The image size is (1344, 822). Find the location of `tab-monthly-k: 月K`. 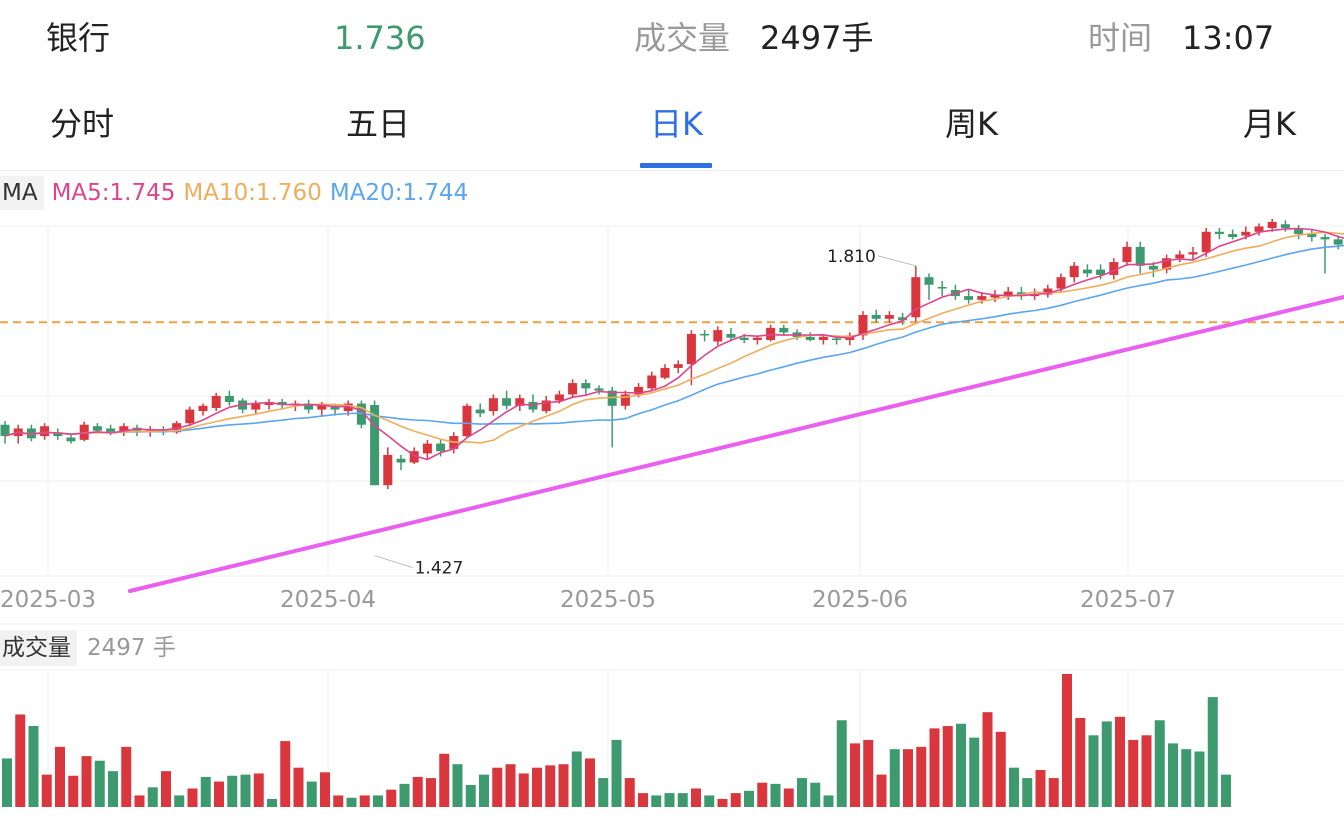

tab-monthly-k: 月K is located at coordinates (1269, 124).